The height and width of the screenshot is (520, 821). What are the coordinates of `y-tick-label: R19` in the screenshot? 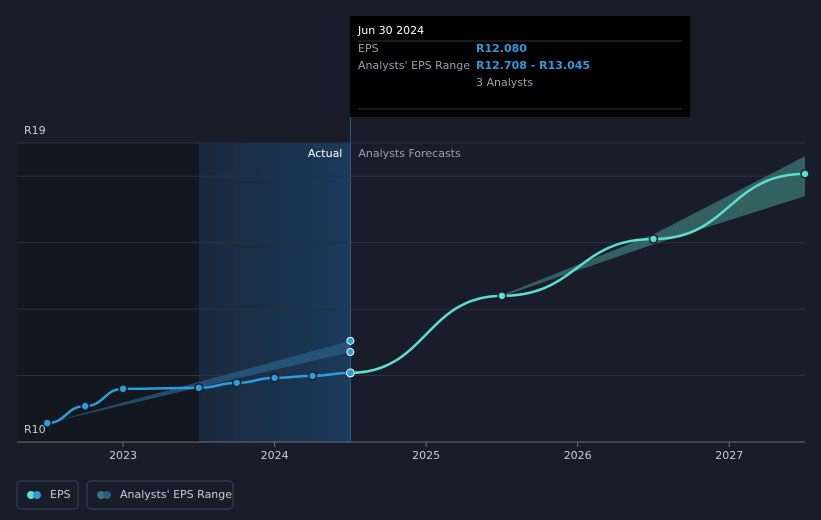 It's located at (35, 130).